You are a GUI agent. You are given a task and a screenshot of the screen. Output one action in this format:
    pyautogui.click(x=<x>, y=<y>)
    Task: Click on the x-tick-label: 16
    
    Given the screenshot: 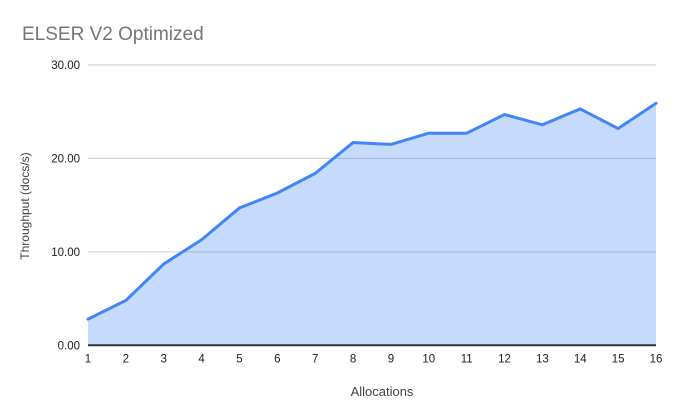 What is the action you would take?
    pyautogui.click(x=656, y=359)
    